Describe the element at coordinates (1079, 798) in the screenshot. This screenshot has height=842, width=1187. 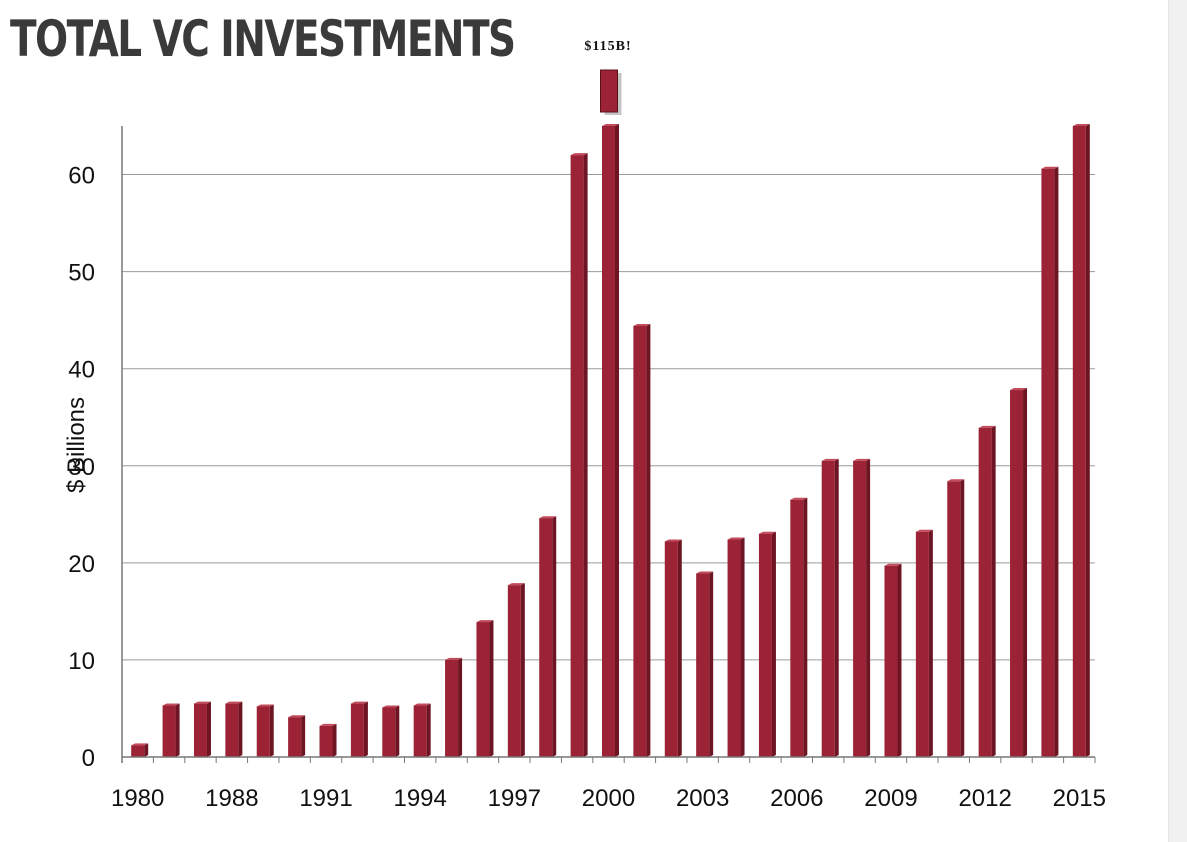
I see `x-tick-label: 2015` at that location.